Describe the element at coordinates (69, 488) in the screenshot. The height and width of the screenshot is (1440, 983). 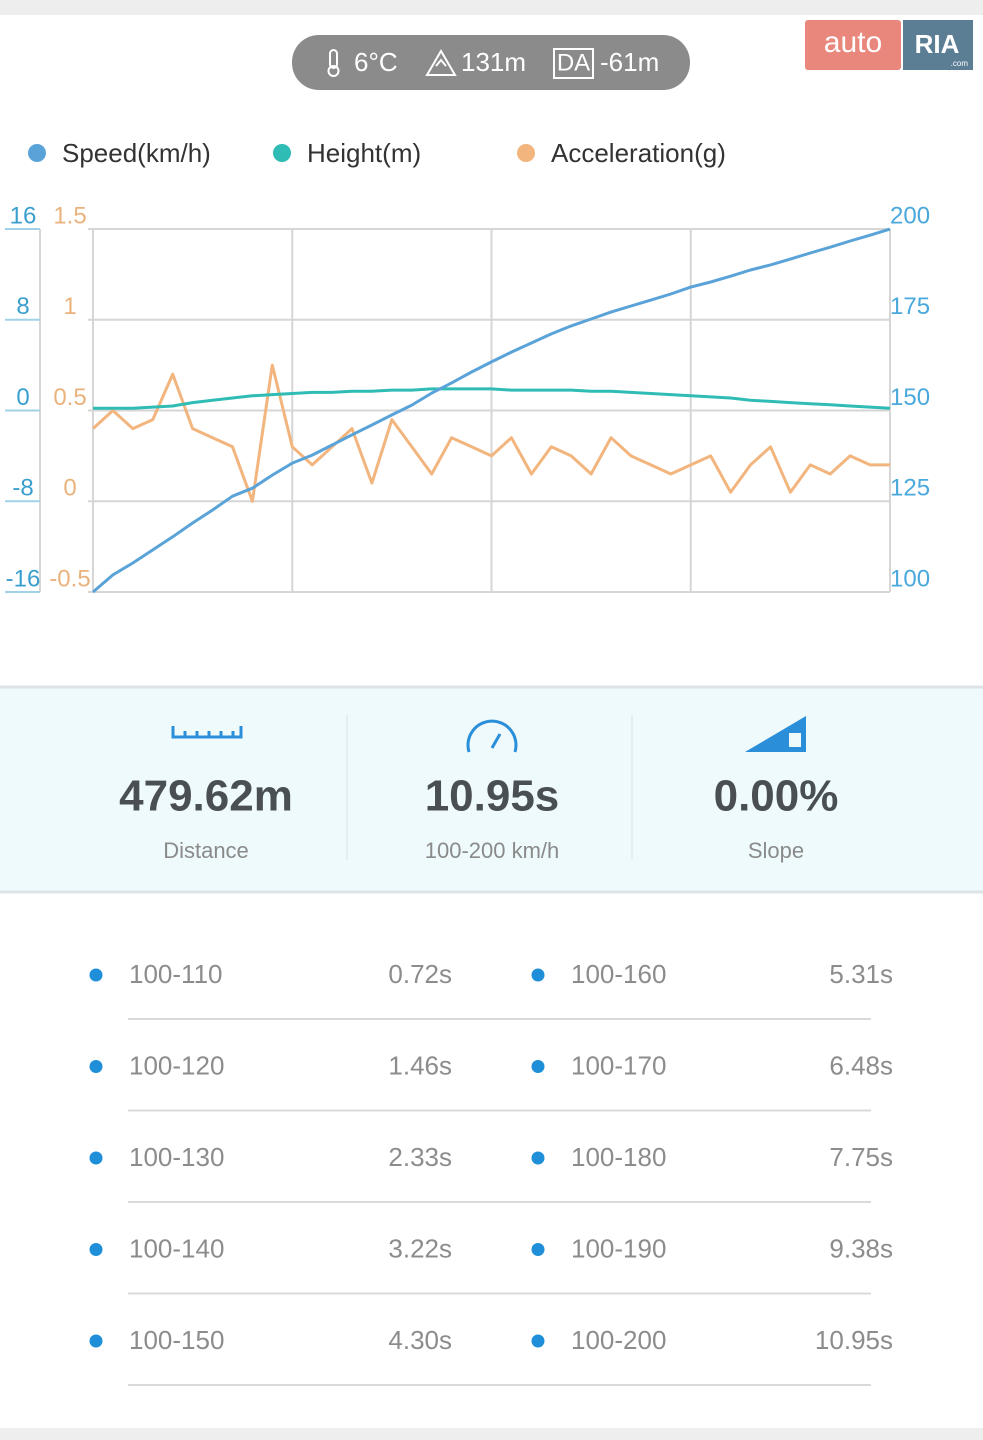
I see `y3-tick-label: 0` at that location.